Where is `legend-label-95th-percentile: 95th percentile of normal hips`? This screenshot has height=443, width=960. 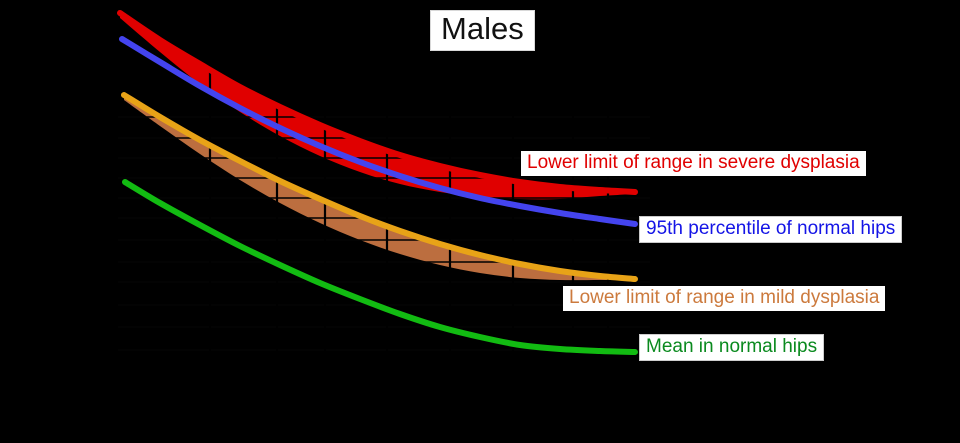
legend-label-95th-percentile: 95th percentile of normal hips is located at coordinates (771, 229).